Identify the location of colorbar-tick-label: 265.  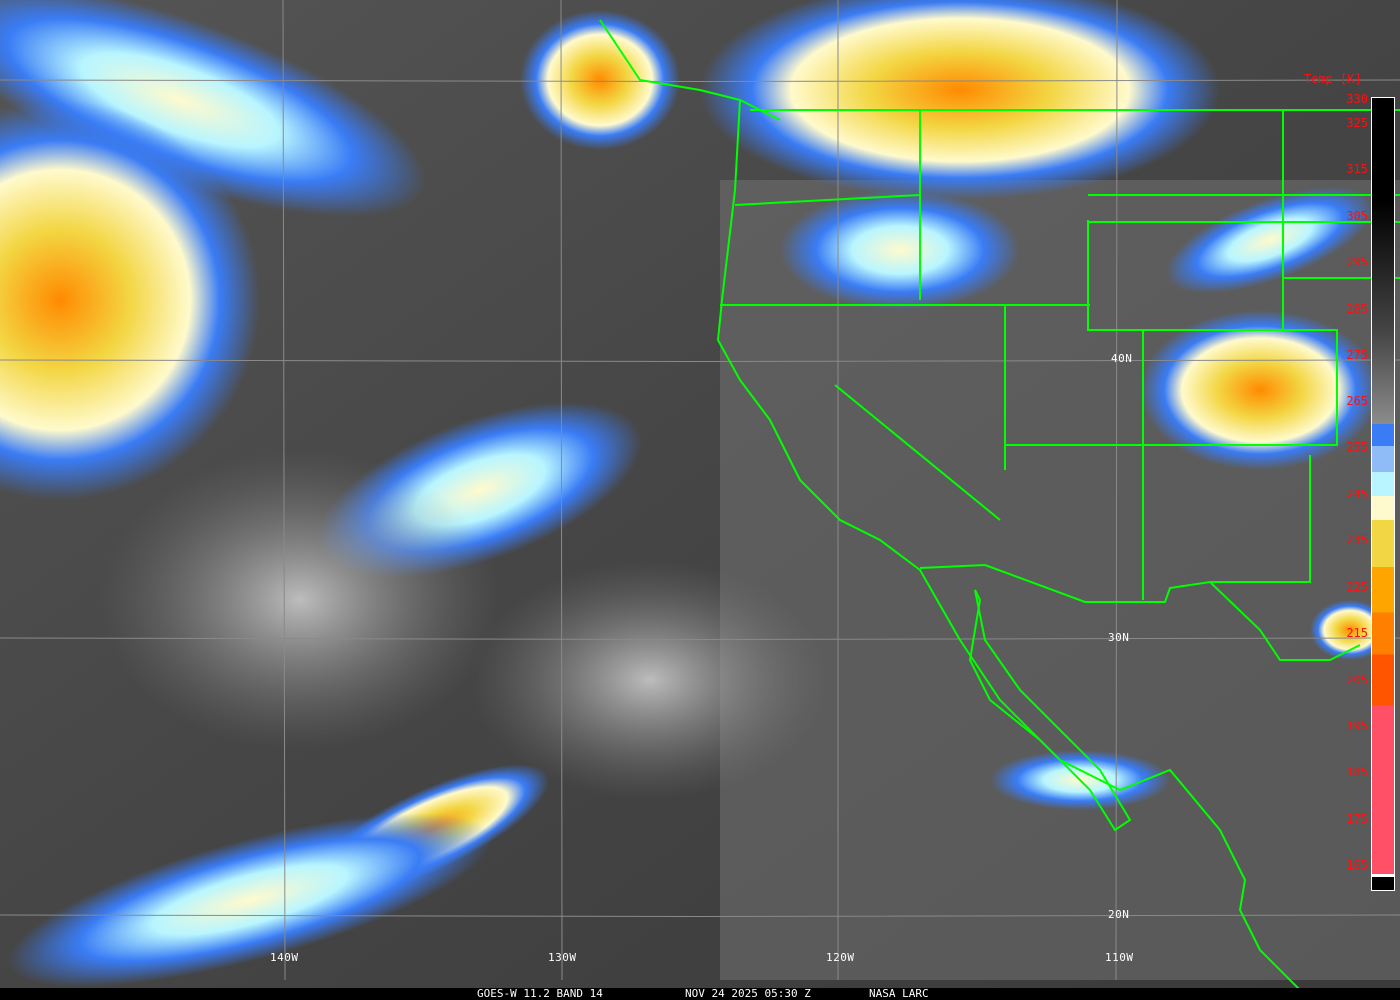
(1357, 401).